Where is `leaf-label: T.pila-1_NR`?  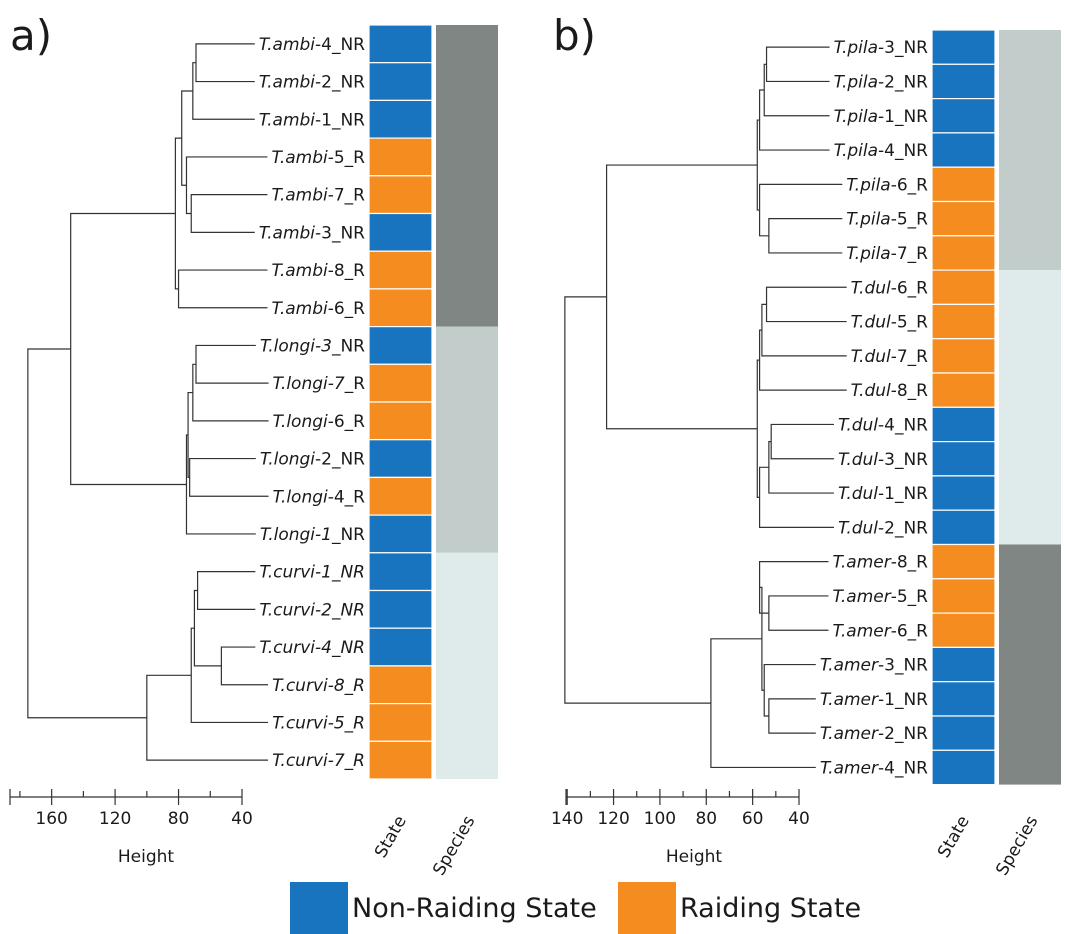
leaf-label: T.pila-1_NR is located at coordinates (881, 117).